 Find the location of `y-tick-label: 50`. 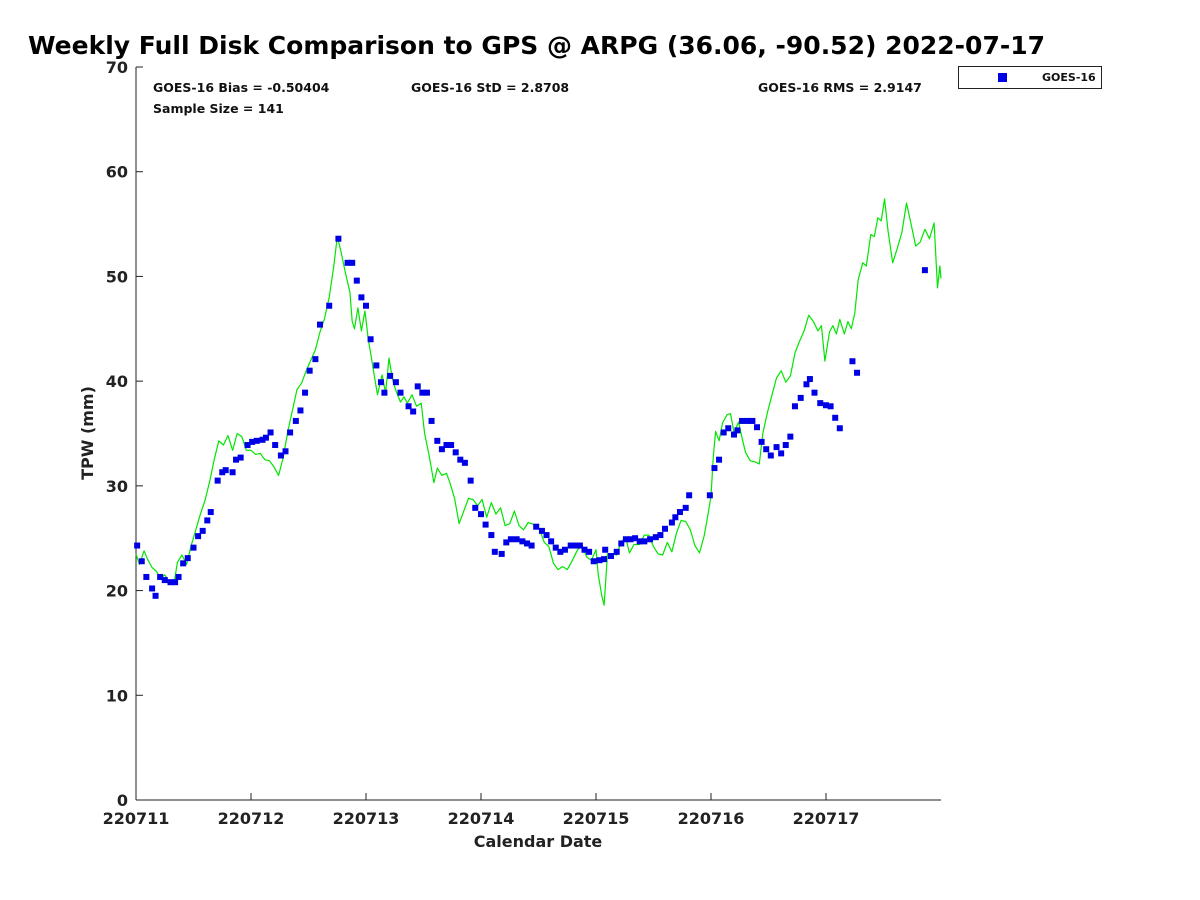

y-tick-label: 50 is located at coordinates (117, 276).